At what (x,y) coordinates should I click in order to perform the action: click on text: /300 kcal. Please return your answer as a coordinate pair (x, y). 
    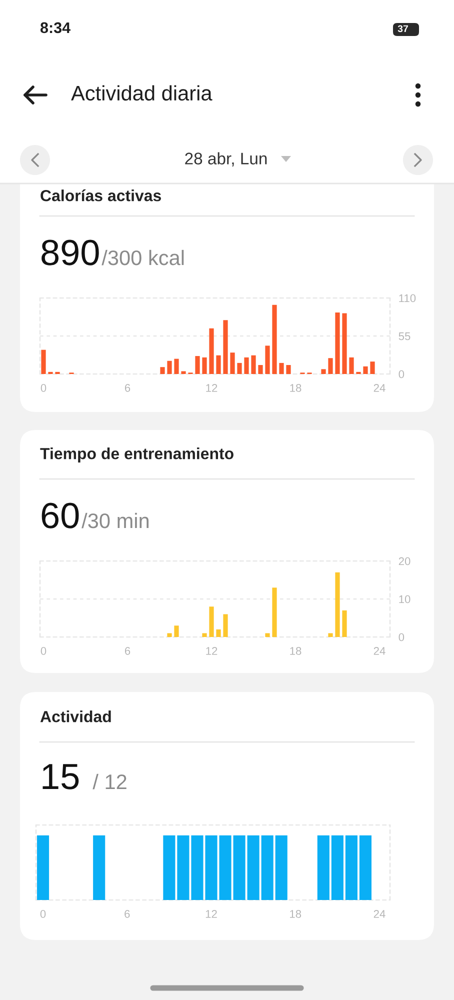
    Looking at the image, I should click on (143, 258).